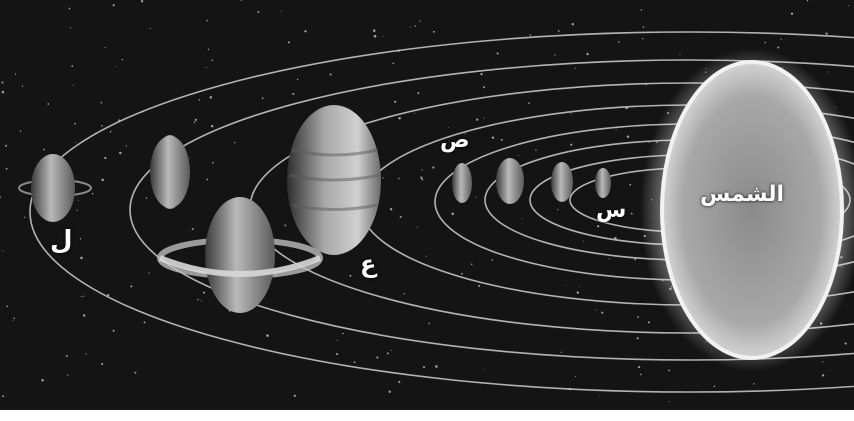  Describe the element at coordinates (334, 179) in the screenshot. I see `planet-ain-bands` at that location.